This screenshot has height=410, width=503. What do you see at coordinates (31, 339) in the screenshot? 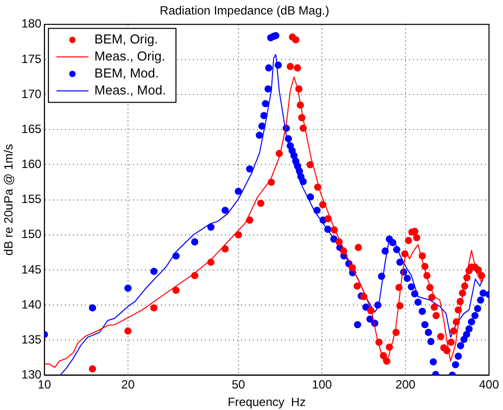
I see `y-tick-label: 135` at bounding box center [31, 339].